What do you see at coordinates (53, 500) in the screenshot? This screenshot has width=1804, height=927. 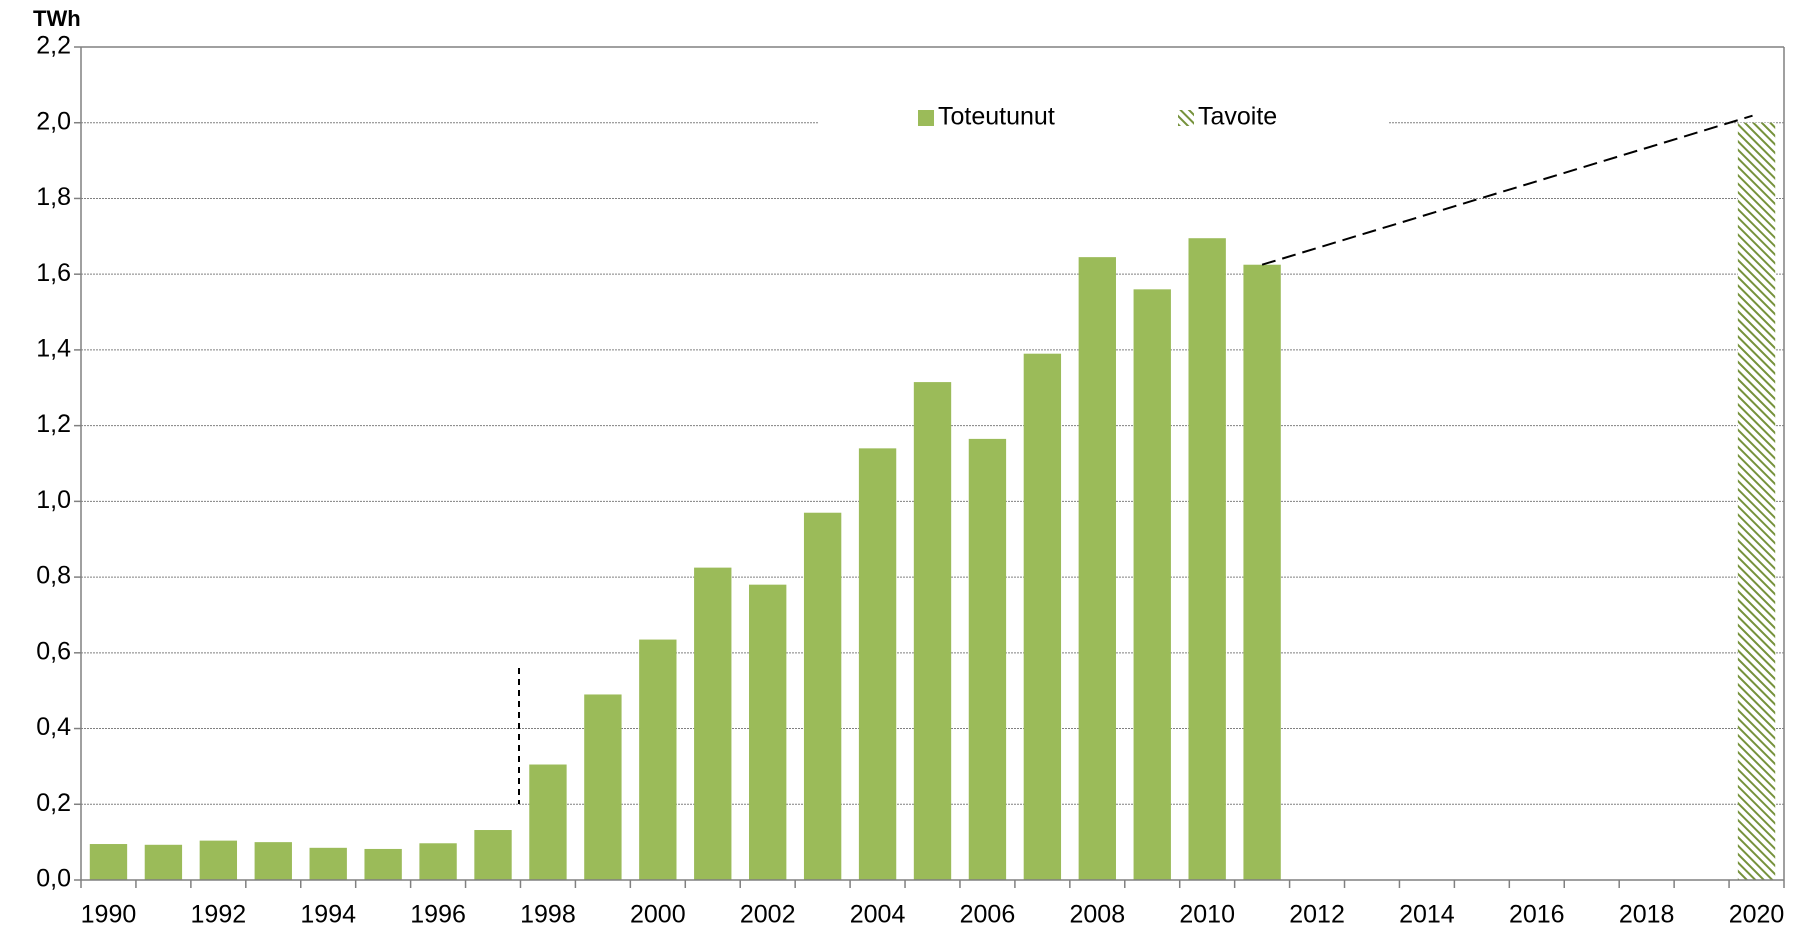 I see `y-tick-label: 1,0` at bounding box center [53, 500].